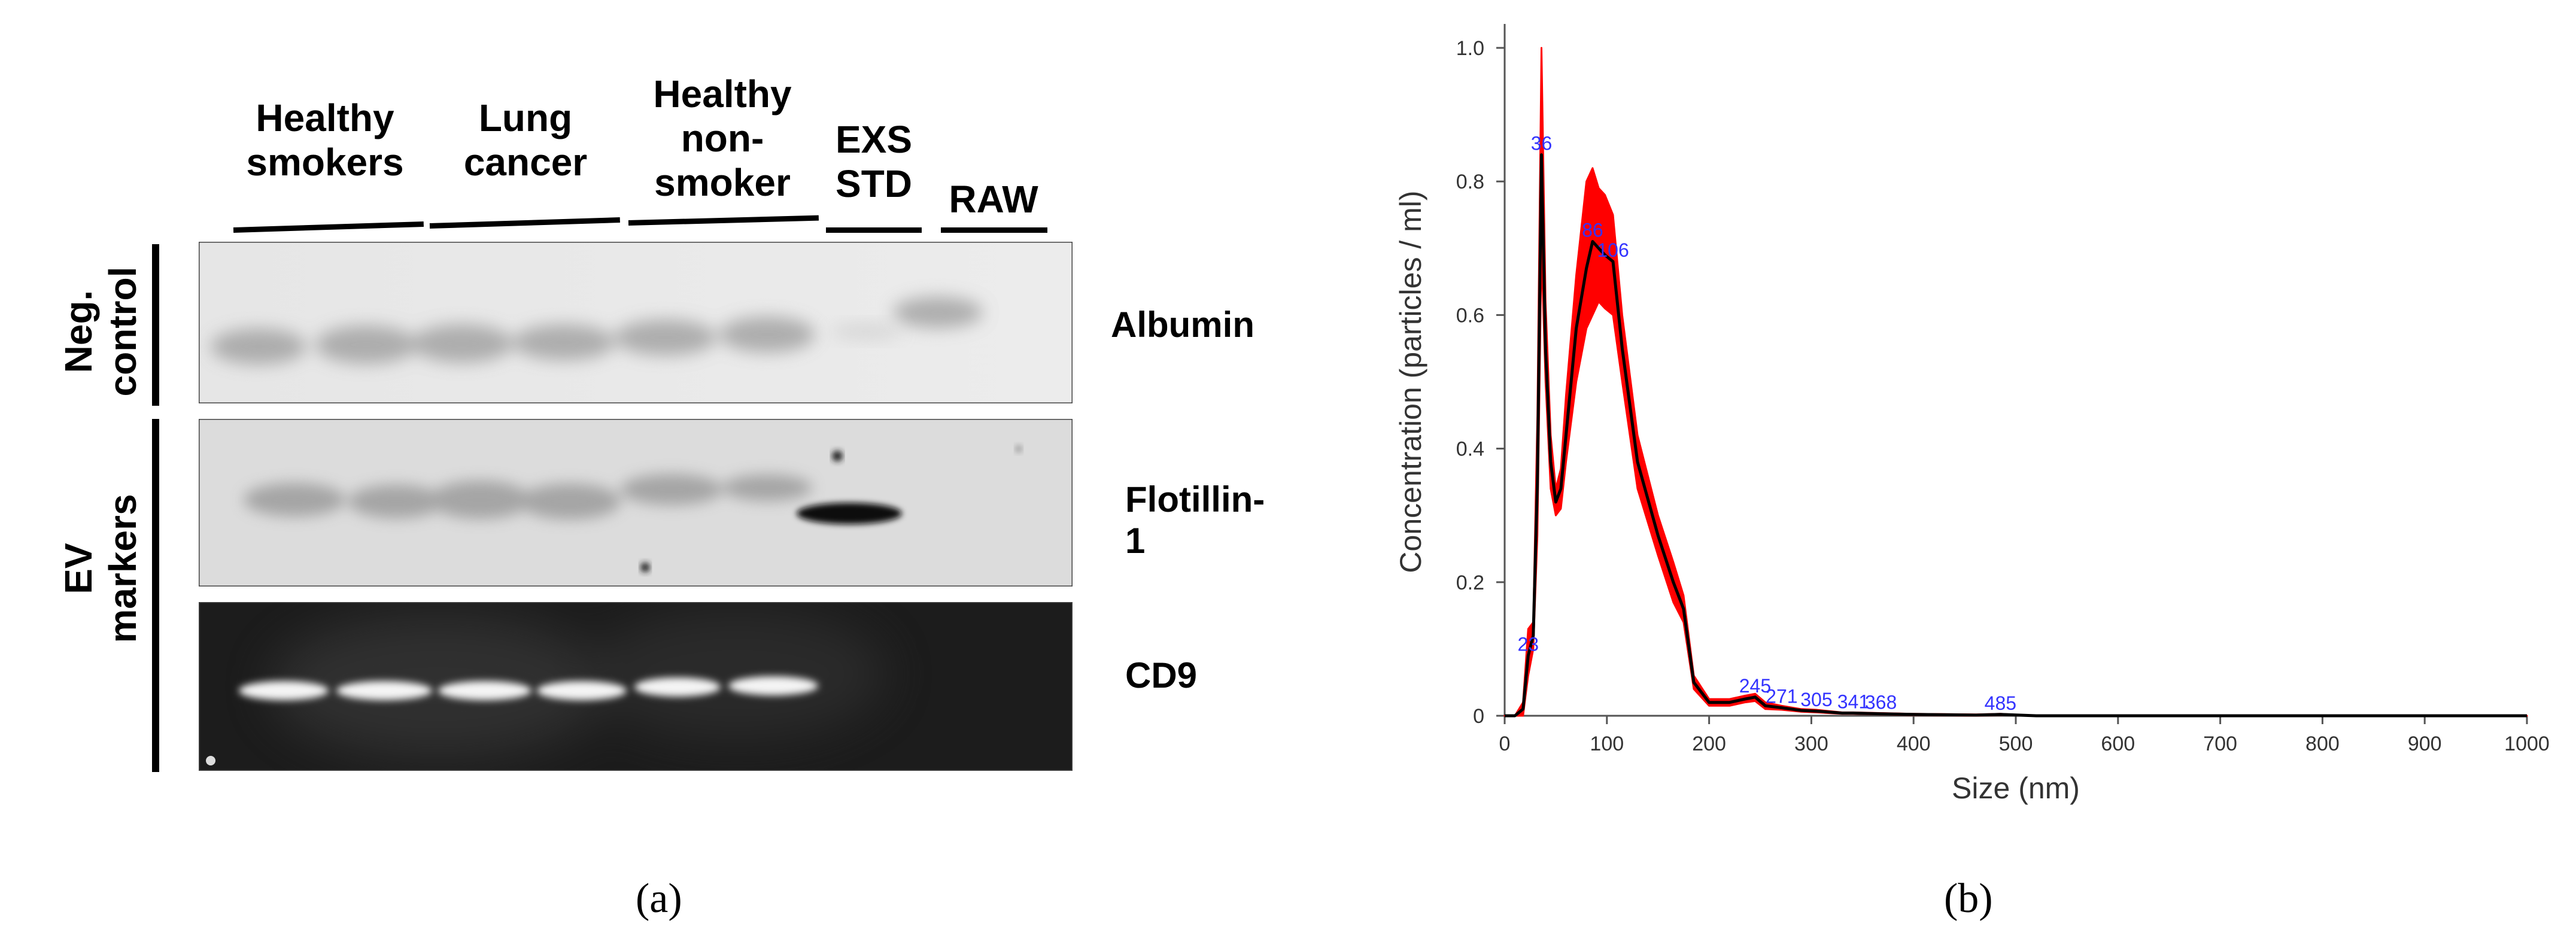 Image resolution: width=2576 pixels, height=936 pixels. I want to click on row-label-neg-control: Neg. control, so click(100, 332).